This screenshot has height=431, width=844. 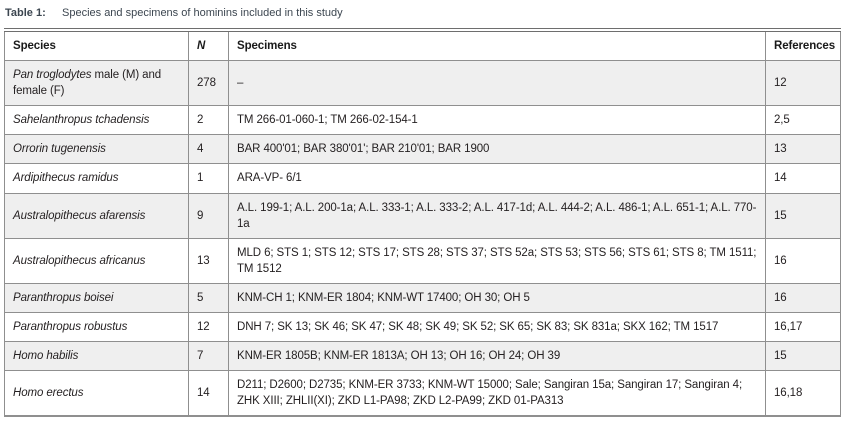 What do you see at coordinates (803, 120) in the screenshot?
I see `cell-references: 2,5` at bounding box center [803, 120].